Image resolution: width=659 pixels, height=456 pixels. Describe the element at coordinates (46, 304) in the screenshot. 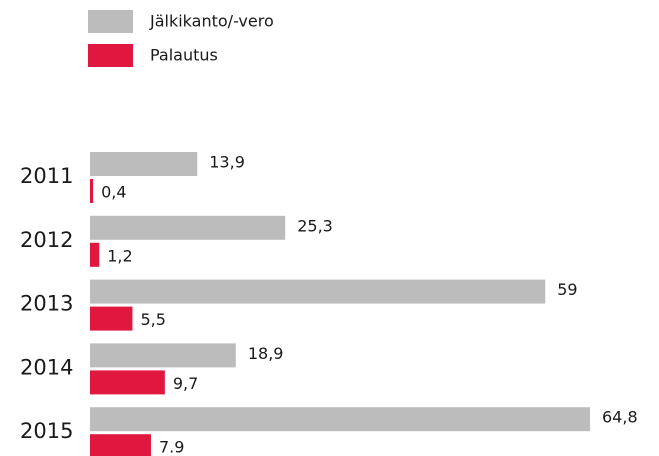

I see `category-label: 2013` at that location.